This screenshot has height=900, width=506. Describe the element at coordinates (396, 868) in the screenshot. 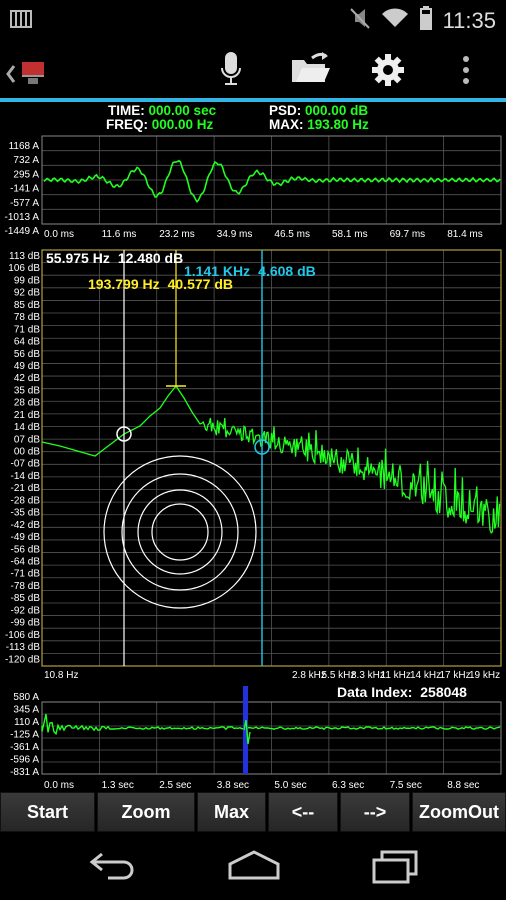

I see `recent-apps-icon` at that location.